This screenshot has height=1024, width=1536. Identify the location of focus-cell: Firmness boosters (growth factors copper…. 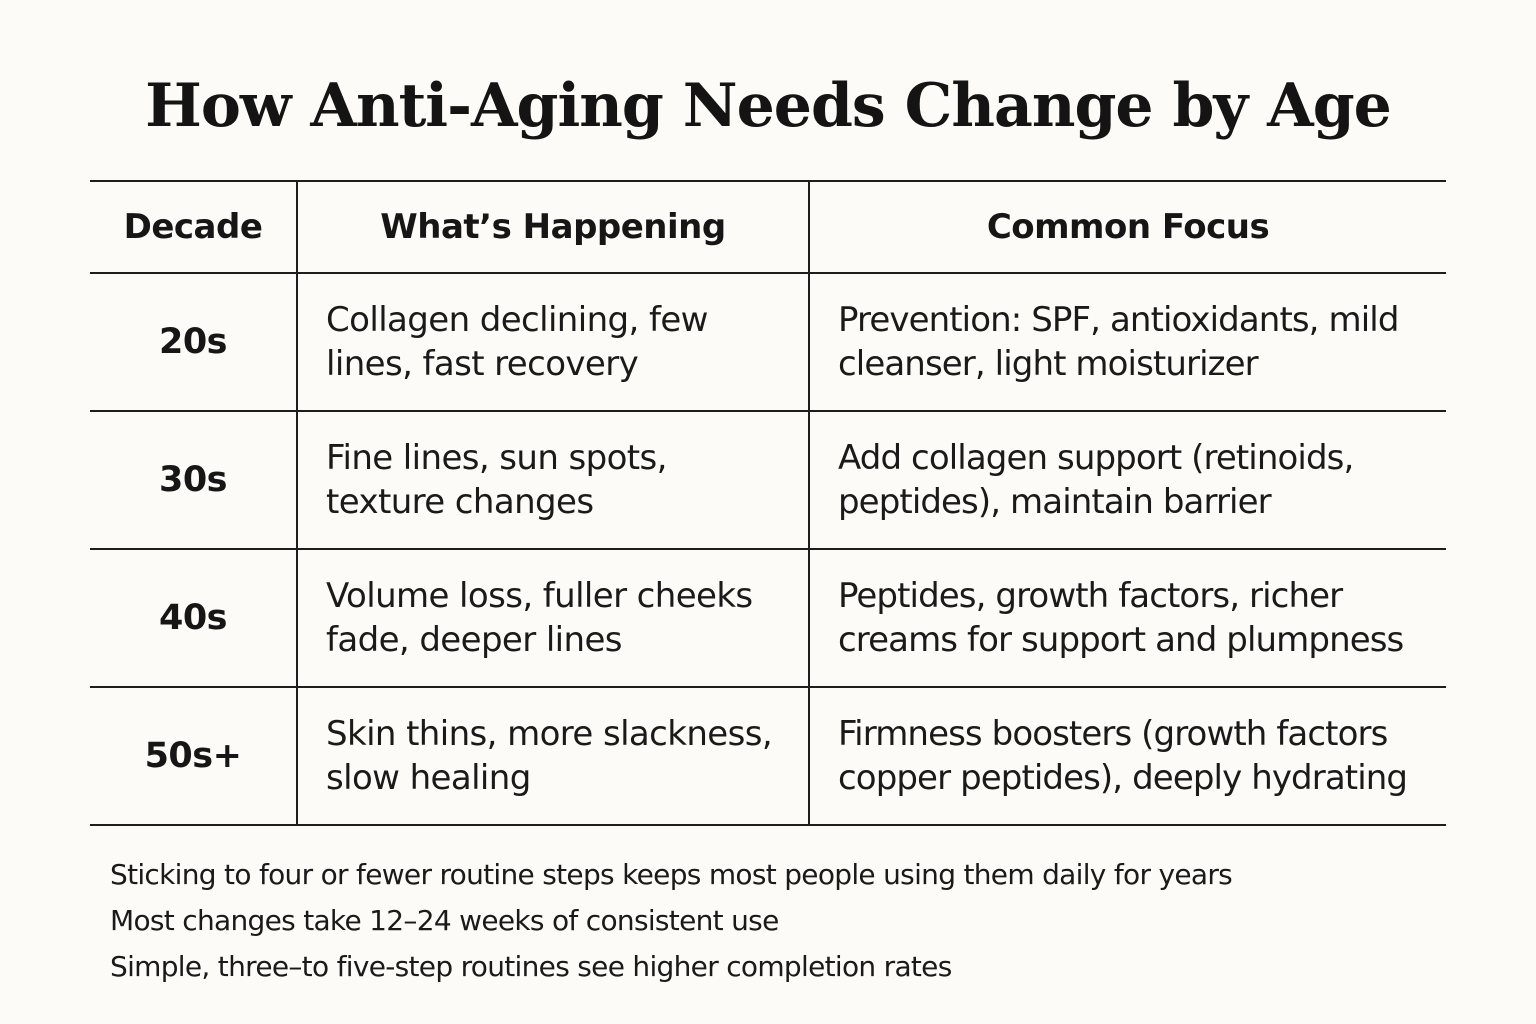
(1128, 756).